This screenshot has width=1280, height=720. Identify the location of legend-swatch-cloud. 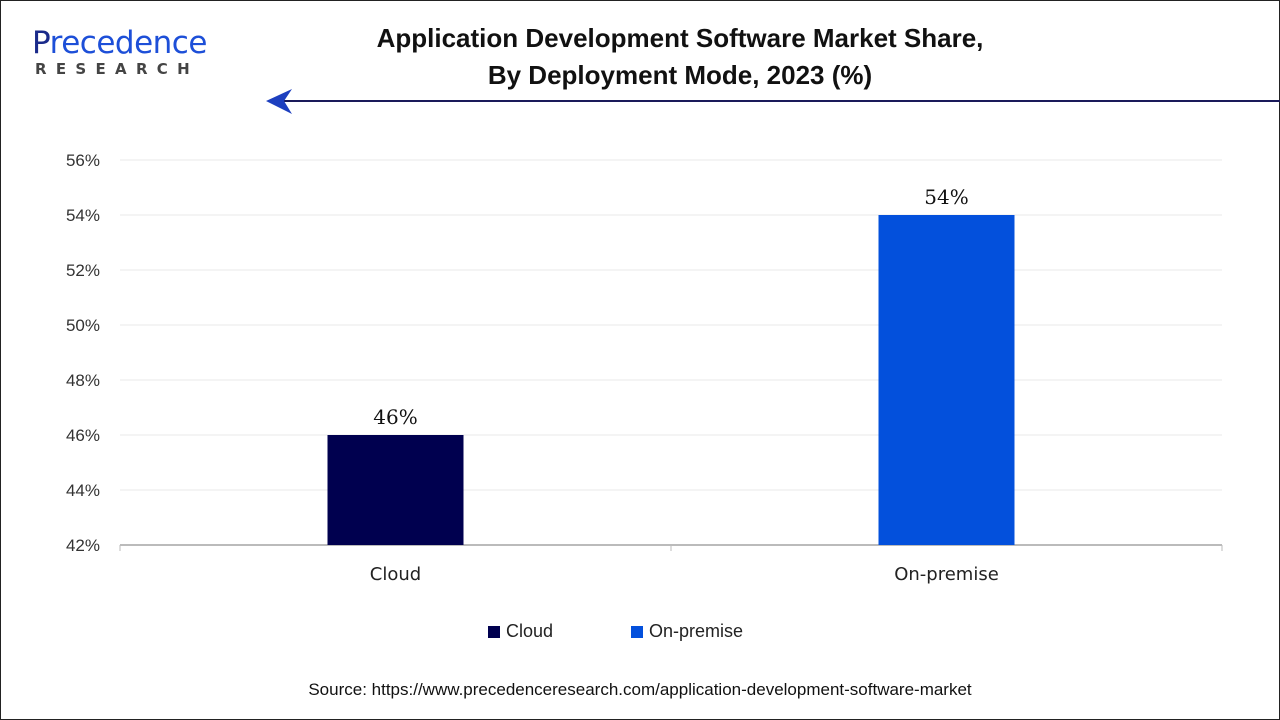
(494, 631).